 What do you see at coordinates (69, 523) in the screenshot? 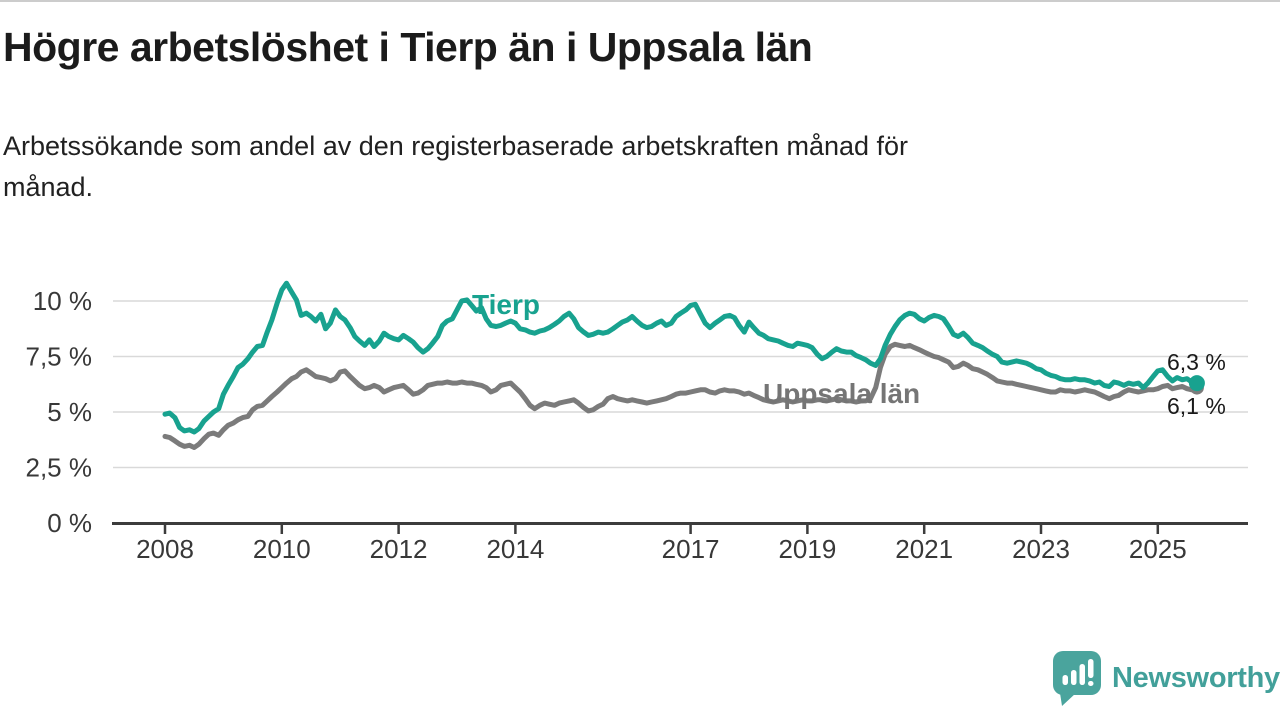
I see `y-tick-label: 0 %` at bounding box center [69, 523].